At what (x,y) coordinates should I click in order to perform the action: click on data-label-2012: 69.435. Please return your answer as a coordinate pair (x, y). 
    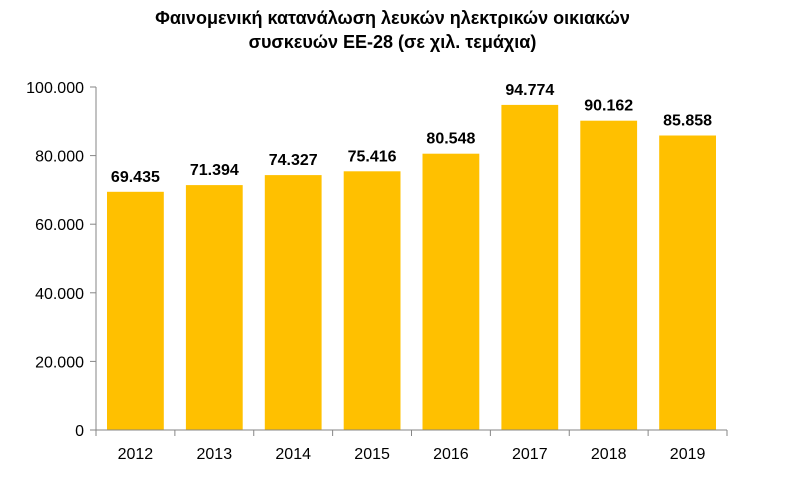
    Looking at the image, I should click on (135, 177).